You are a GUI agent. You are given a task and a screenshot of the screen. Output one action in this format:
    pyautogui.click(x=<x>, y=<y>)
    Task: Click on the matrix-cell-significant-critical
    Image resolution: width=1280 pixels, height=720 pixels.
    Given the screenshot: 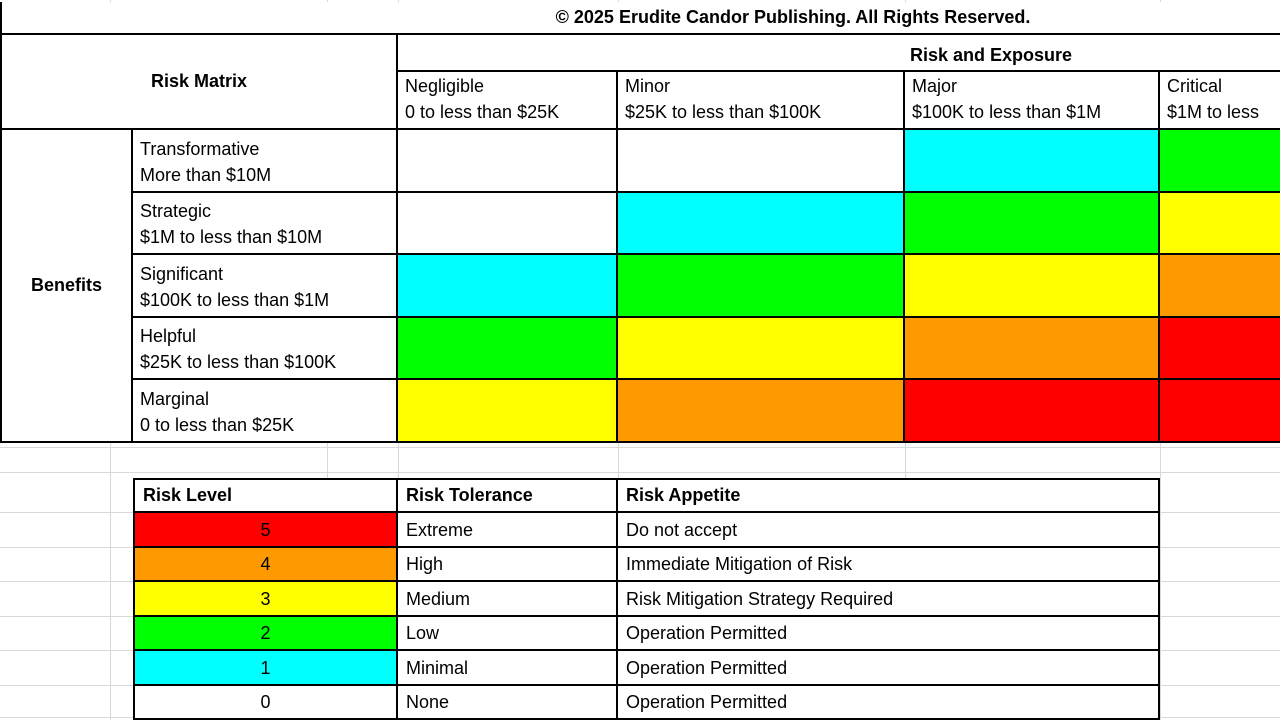 What is the action you would take?
    pyautogui.click(x=1220, y=286)
    